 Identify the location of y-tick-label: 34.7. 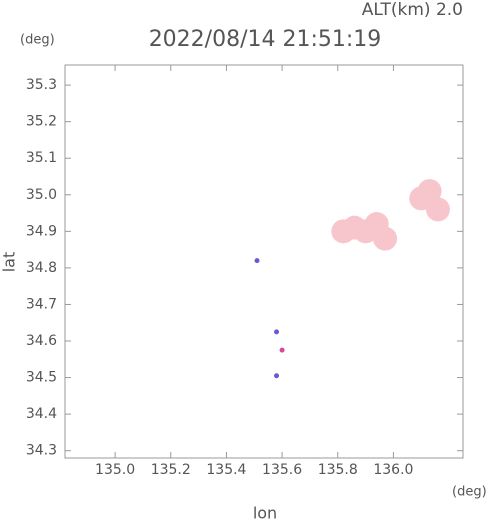
(41, 304).